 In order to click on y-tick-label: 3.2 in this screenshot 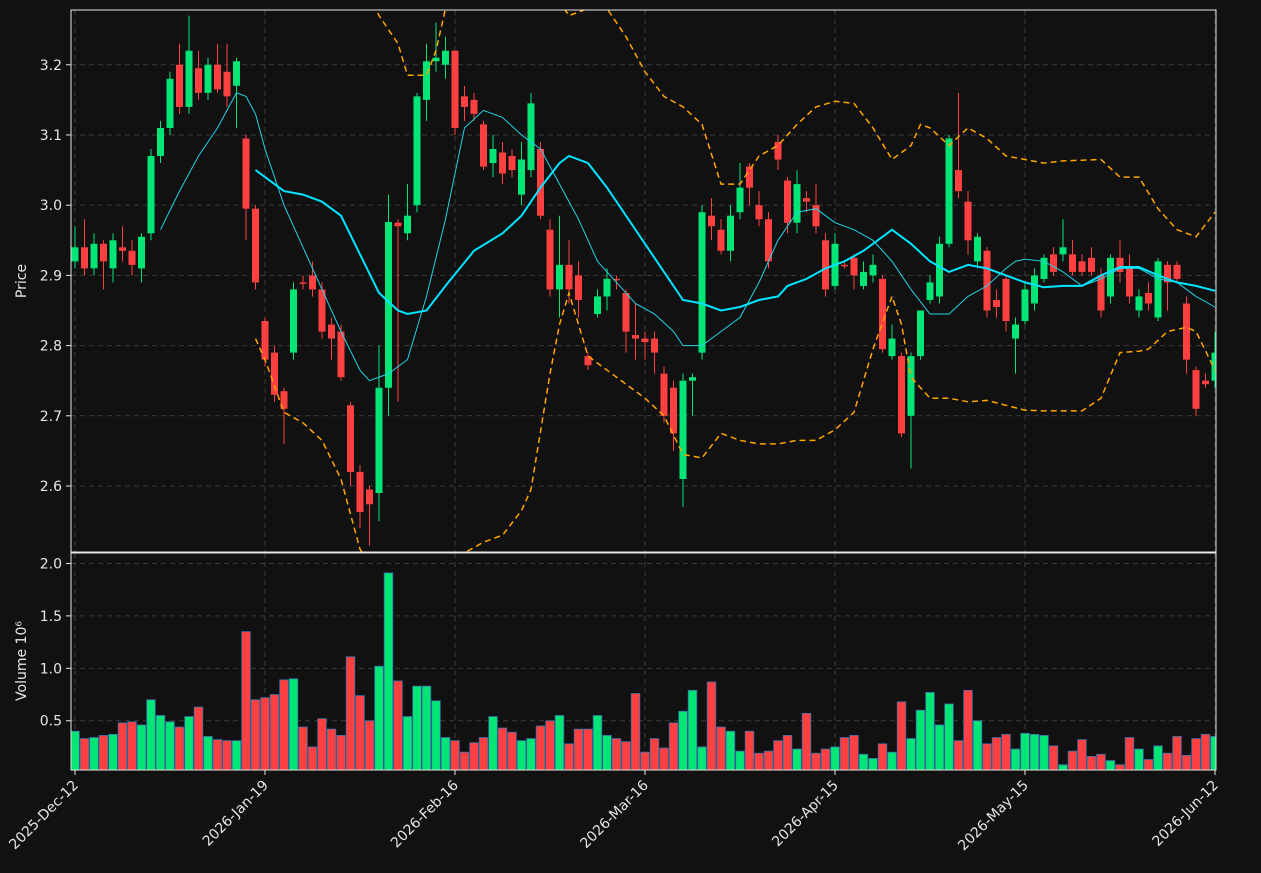, I will do `click(51, 66)`.